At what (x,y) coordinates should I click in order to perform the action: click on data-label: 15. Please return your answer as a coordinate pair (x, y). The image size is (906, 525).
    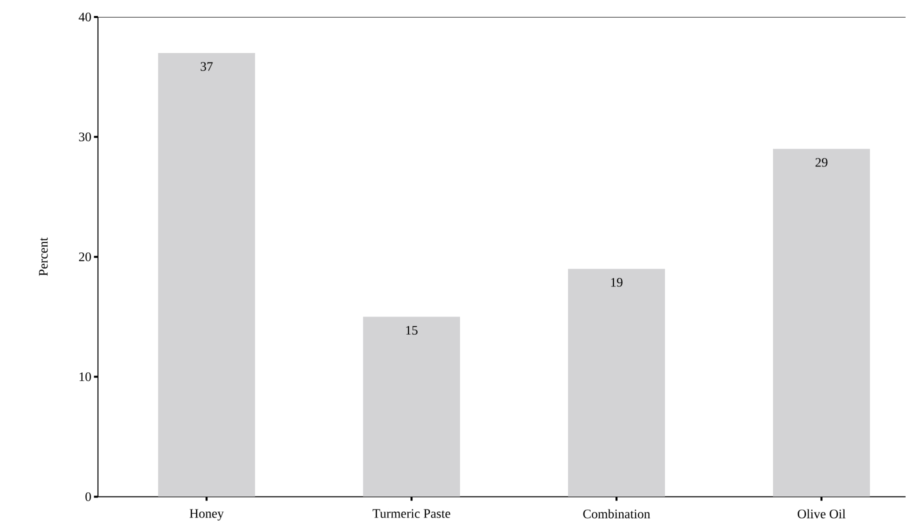
    Looking at the image, I should click on (412, 330).